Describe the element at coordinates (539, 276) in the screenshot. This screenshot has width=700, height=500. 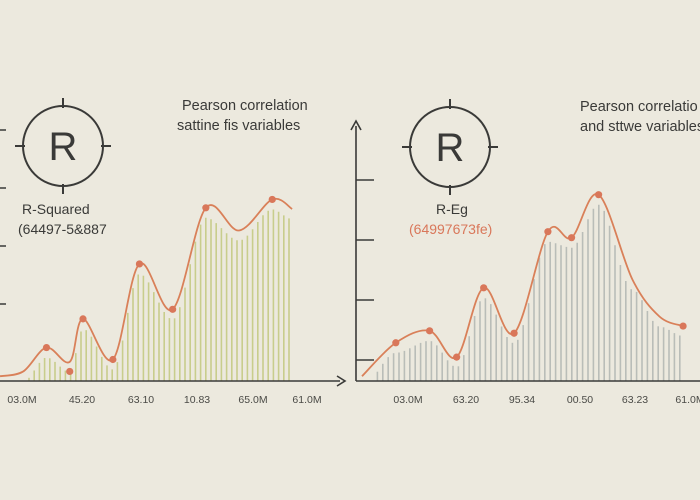
I see `right-point-group` at that location.